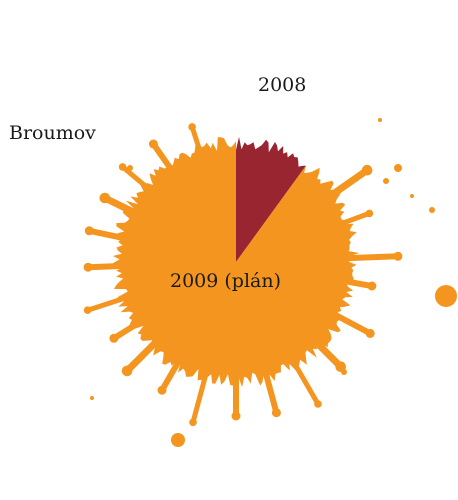  Describe the element at coordinates (226, 281) in the screenshot. I see `slice-label-2009: 2009 (plán)` at that location.